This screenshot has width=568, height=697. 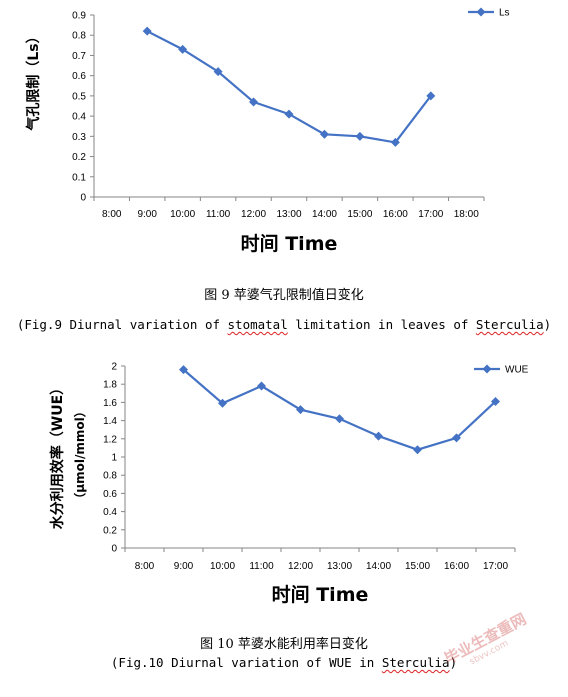 I want to click on chart-wue-y-tick-label: 0.6, so click(x=110, y=494).